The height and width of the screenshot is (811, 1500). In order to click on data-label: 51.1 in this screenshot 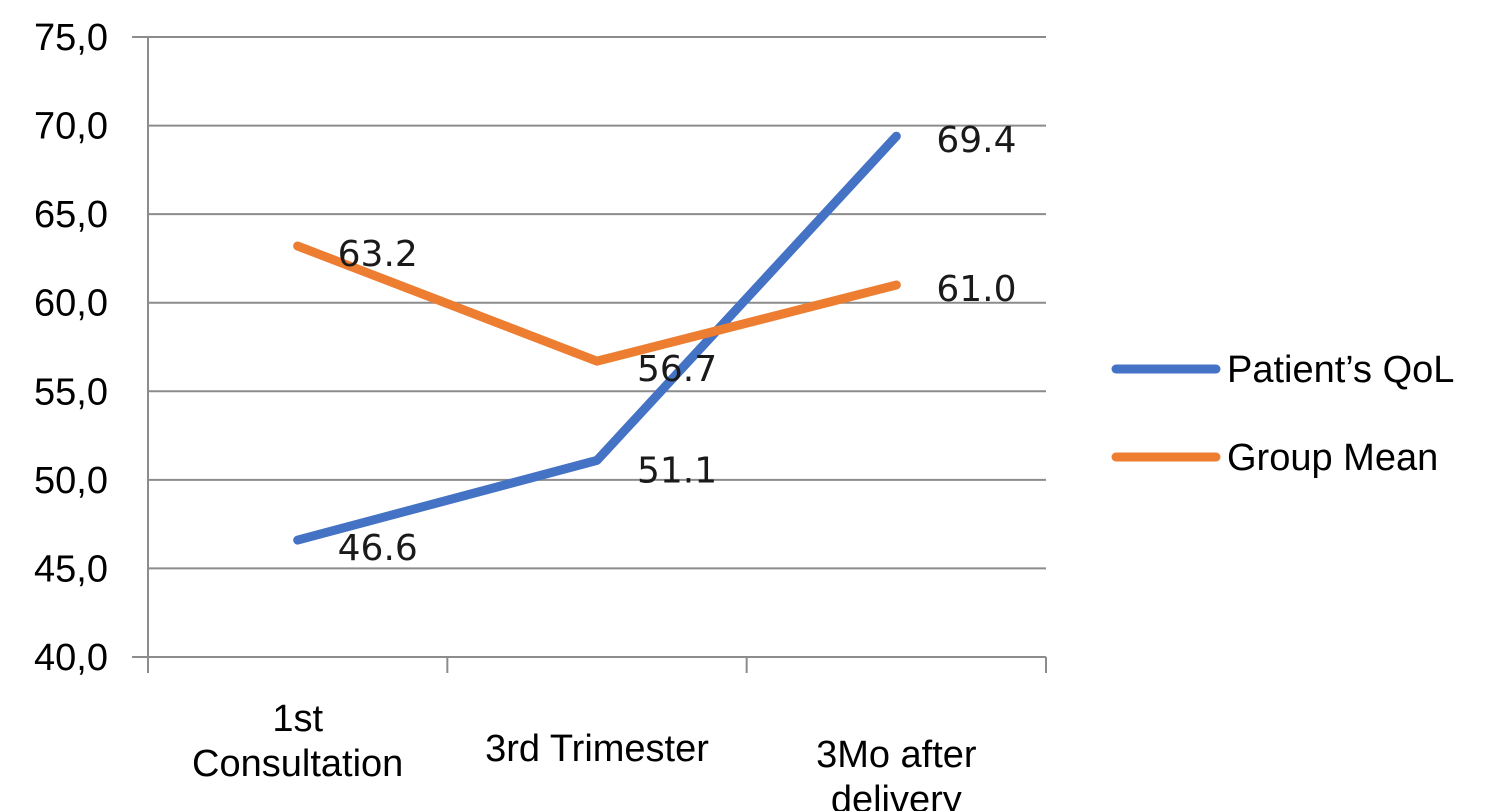, I will do `click(677, 470)`.